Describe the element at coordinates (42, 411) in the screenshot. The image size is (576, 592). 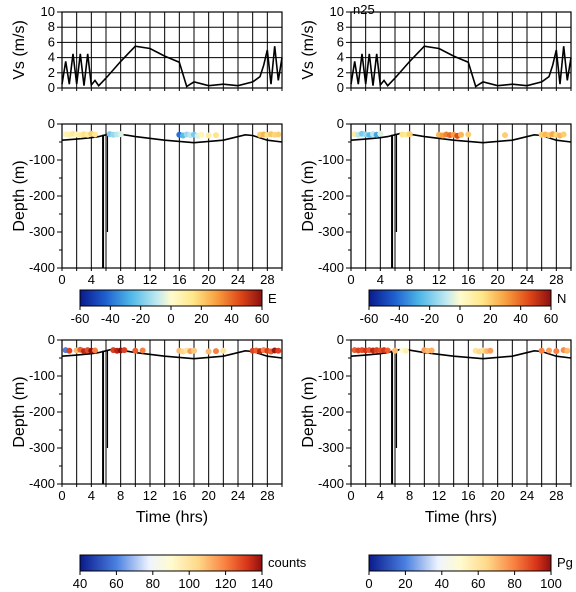
I see `y-tick-label: -200` at that location.